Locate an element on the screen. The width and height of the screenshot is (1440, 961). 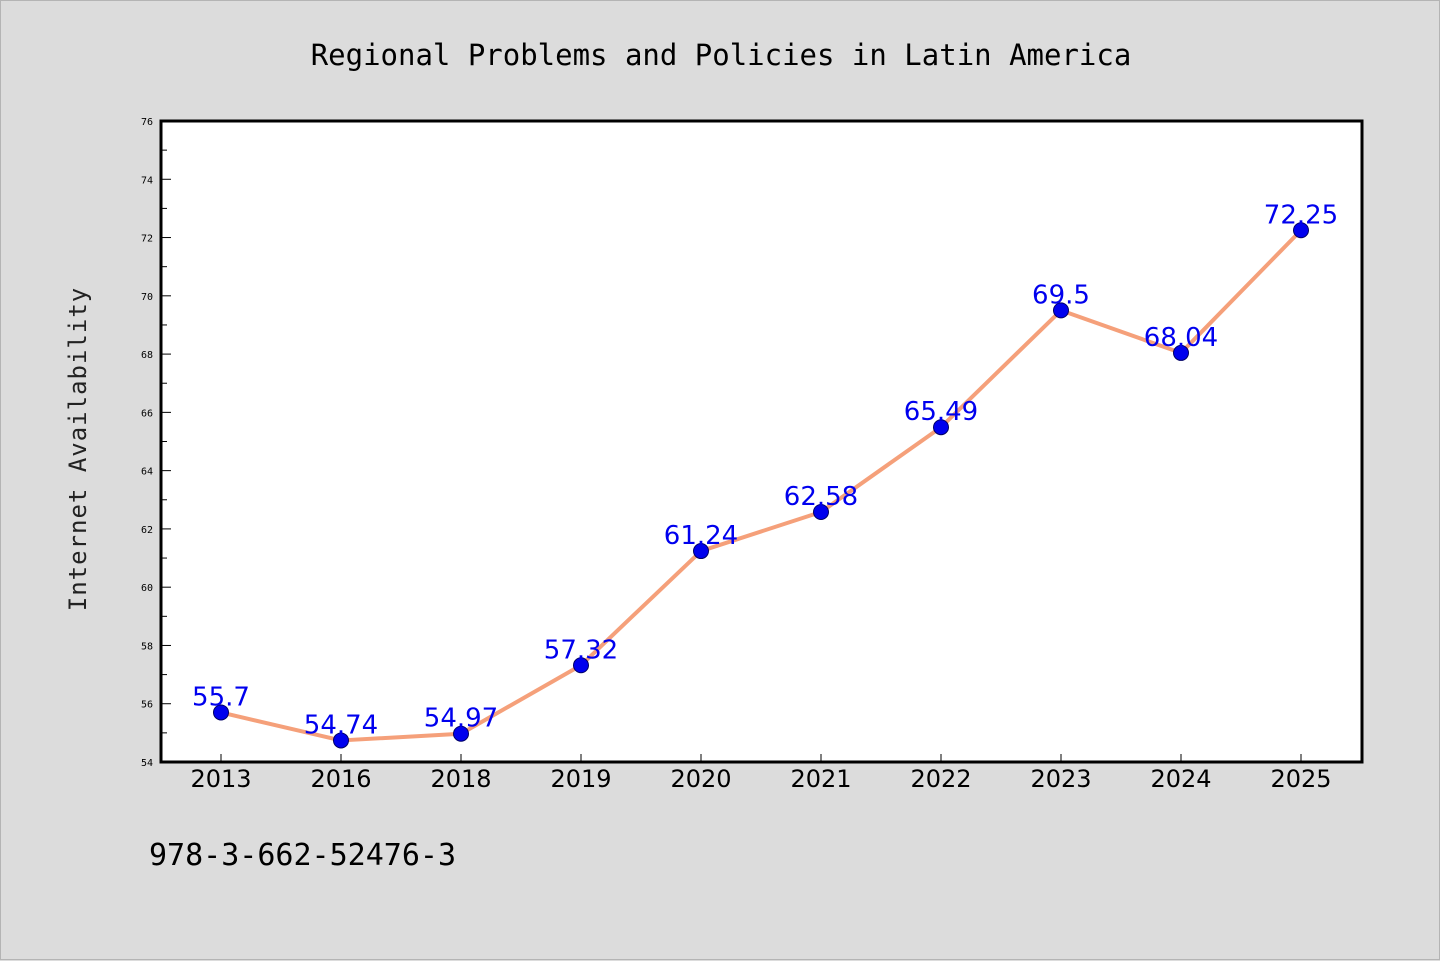
x-tick-label: 2019 is located at coordinates (580, 779).